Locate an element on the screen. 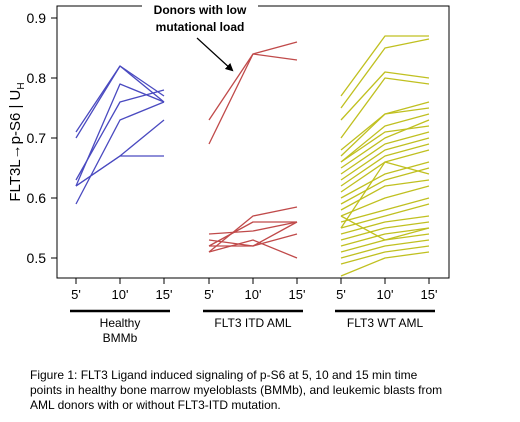  annotation-box is located at coordinates (200, 20).